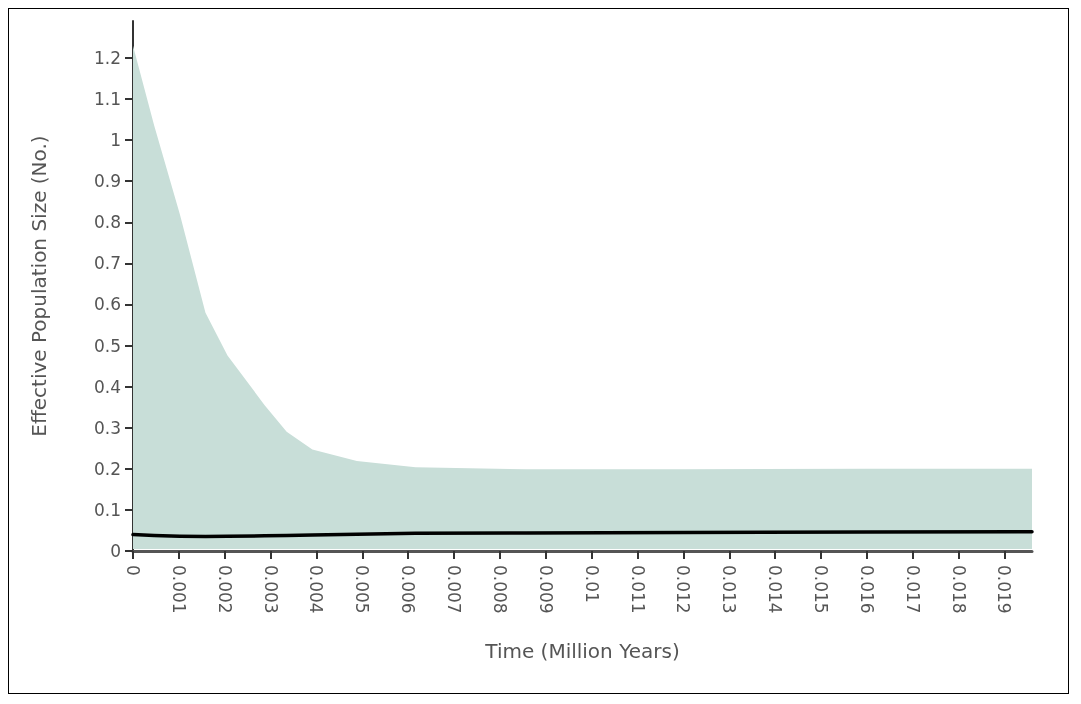  What do you see at coordinates (958, 589) in the screenshot?
I see `x-tick-label: 0.018` at bounding box center [958, 589].